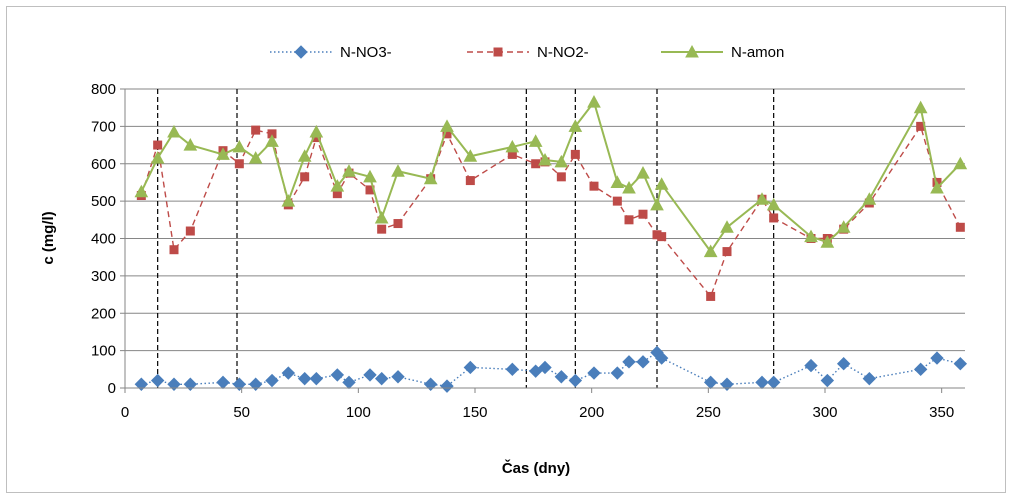 The height and width of the screenshot is (499, 1012). I want to click on x-tick-label: 300, so click(824, 412).